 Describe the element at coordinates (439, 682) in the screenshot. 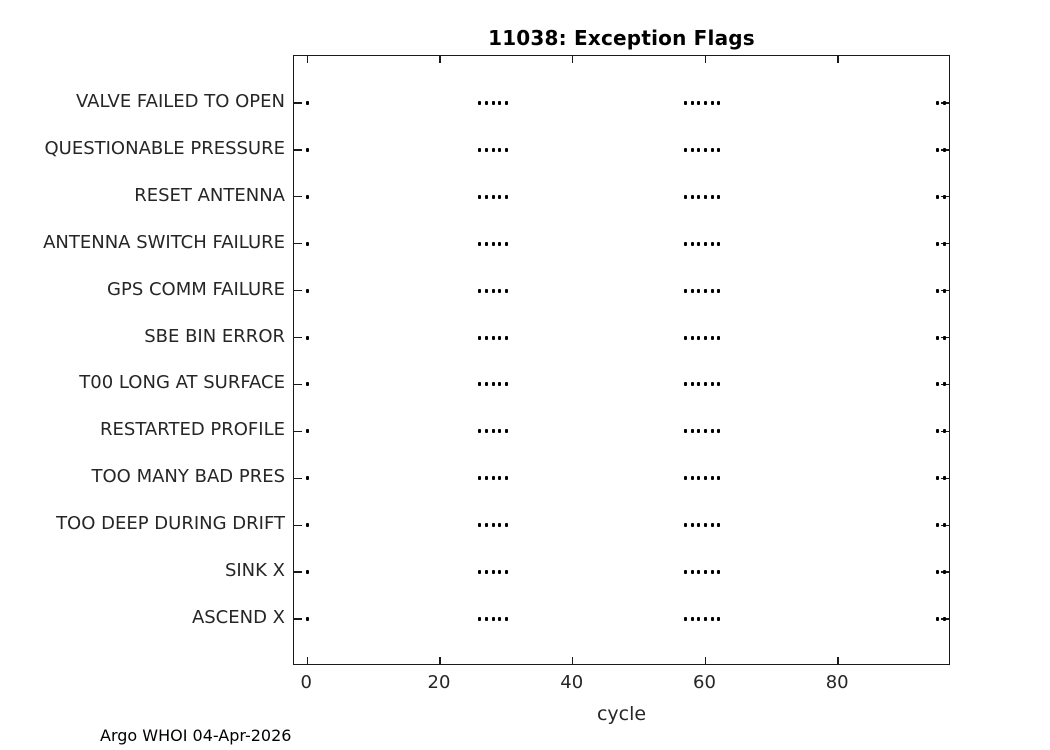

I see `x-tick-label: 20` at that location.